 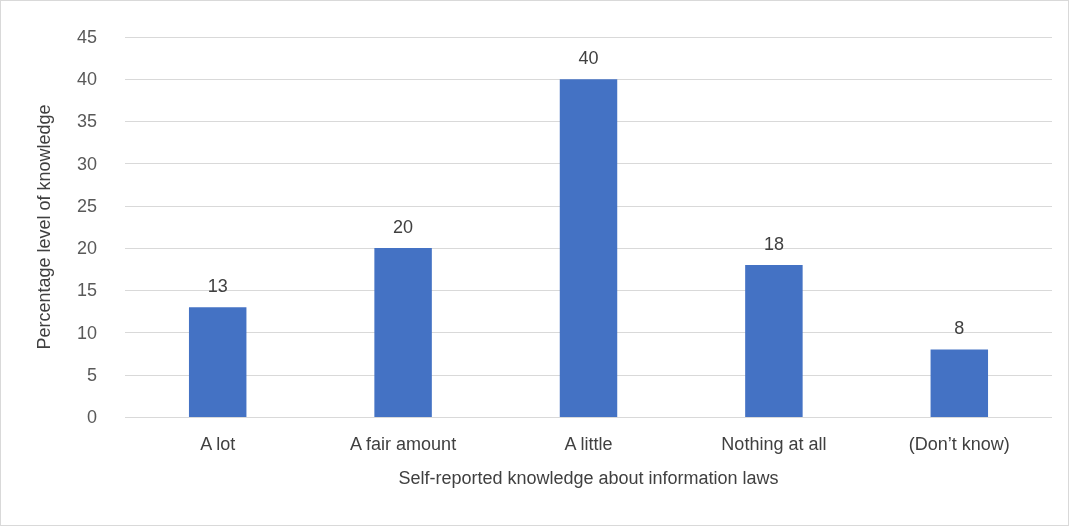 I want to click on y-axis-title: Percentage level of knowledge, so click(x=44, y=227).